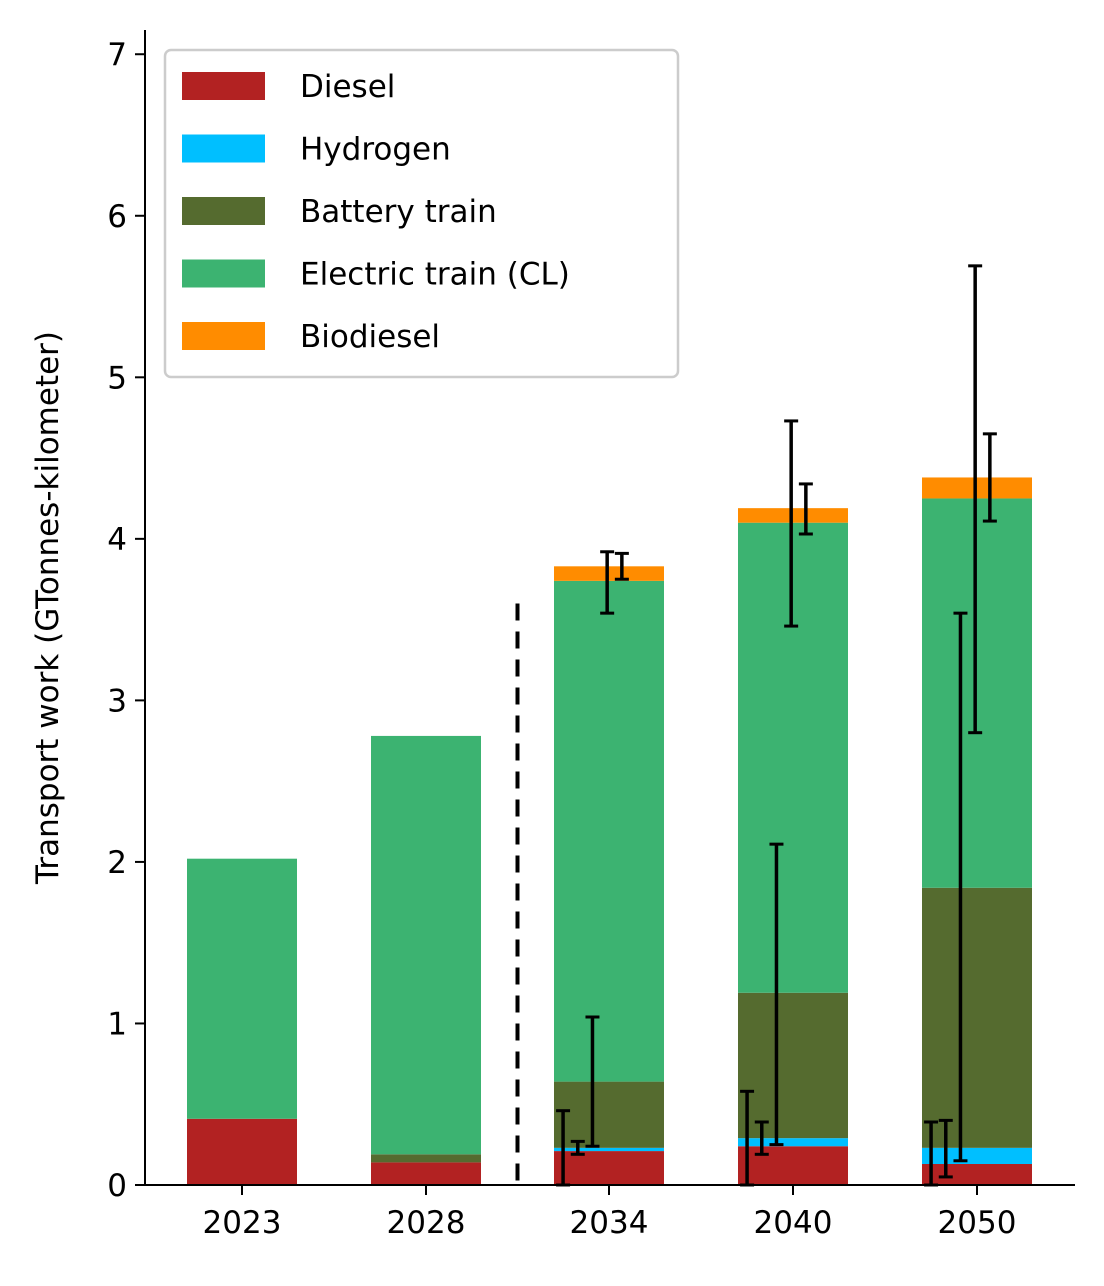  Describe the element at coordinates (347, 87) in the screenshot. I see `legend-label-diesel: Diesel` at that location.